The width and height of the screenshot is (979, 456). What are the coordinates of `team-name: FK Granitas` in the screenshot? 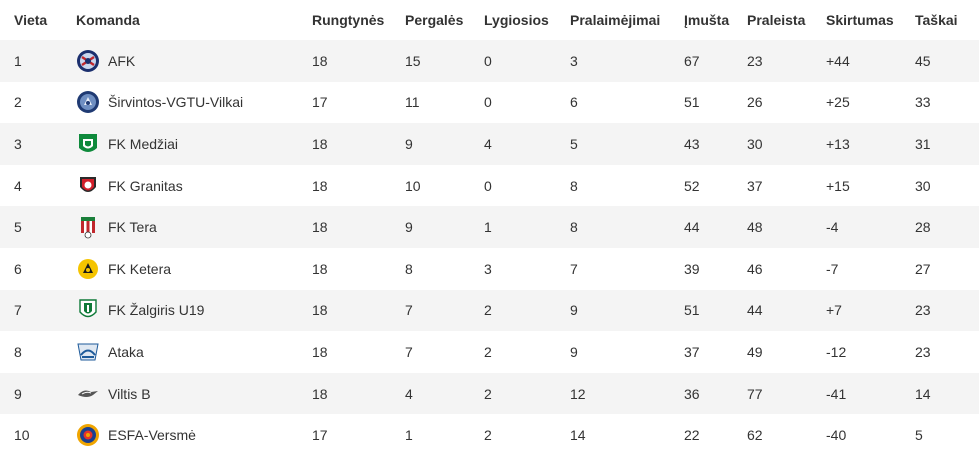 It's located at (145, 185).